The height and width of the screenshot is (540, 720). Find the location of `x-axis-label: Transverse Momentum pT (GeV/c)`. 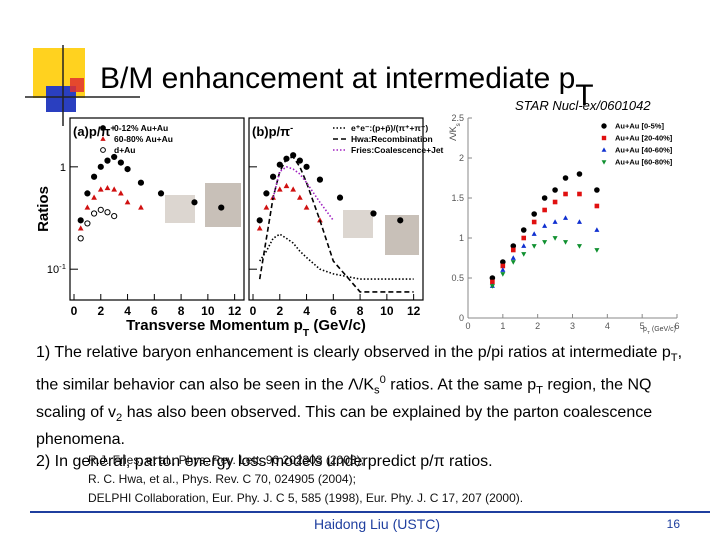

x-axis-label: Transverse Momentum pT (GeV/c) is located at coordinates (246, 328).